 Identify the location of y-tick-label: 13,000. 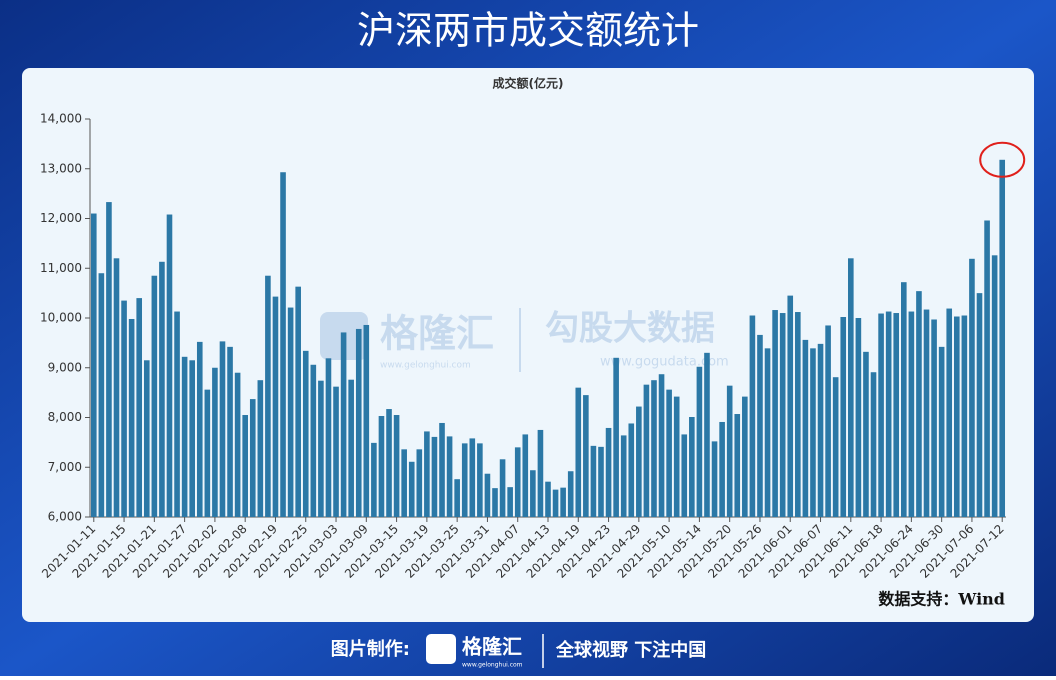
(61, 168).